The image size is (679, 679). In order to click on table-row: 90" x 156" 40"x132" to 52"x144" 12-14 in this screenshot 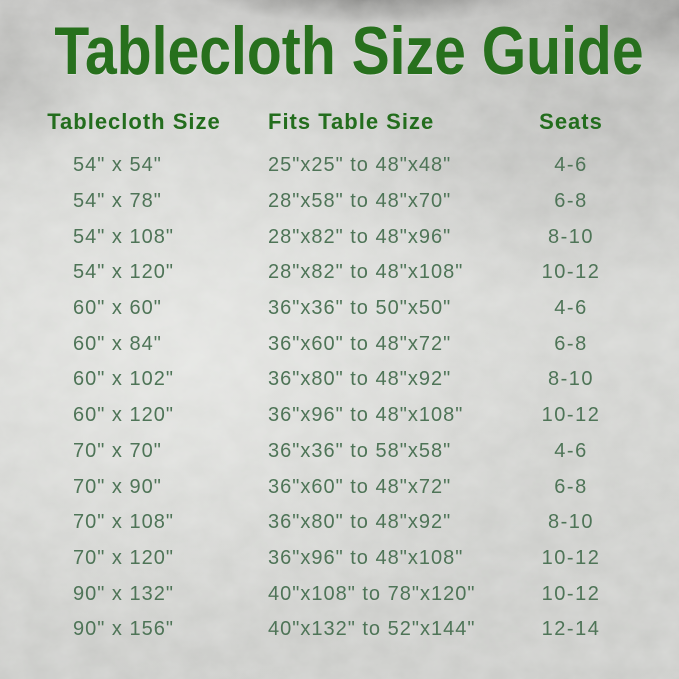, I will do `click(339, 630)`.